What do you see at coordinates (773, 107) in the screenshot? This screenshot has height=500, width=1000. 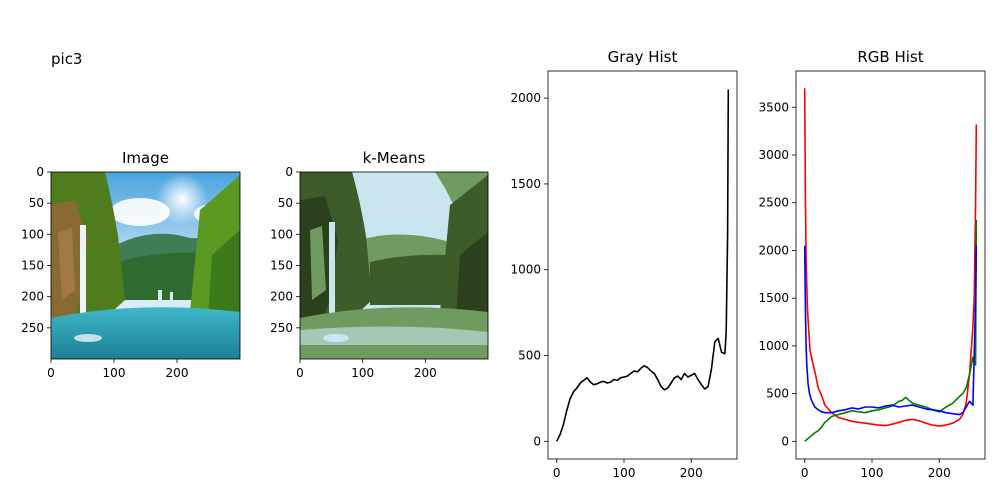 I see `y-tick-label: 3500` at bounding box center [773, 107].